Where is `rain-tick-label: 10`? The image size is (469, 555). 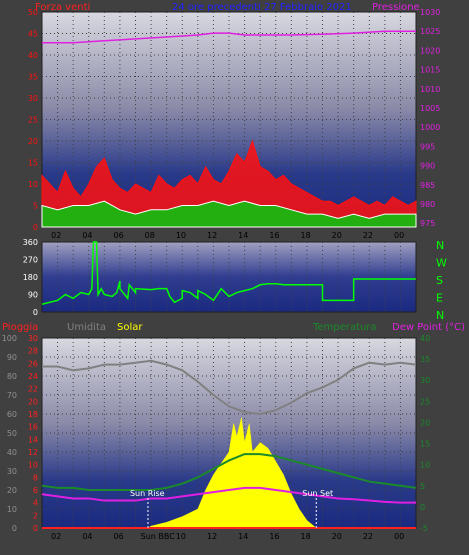 rain-tick-label: 10 is located at coordinates (33, 465).